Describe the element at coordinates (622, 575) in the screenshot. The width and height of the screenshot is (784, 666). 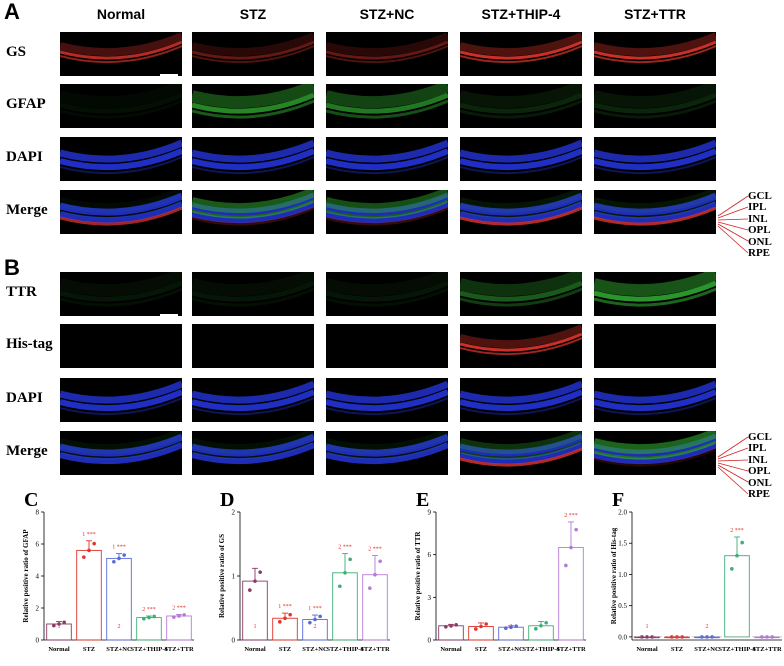
I see `y-tick-label: 1.0` at that location.